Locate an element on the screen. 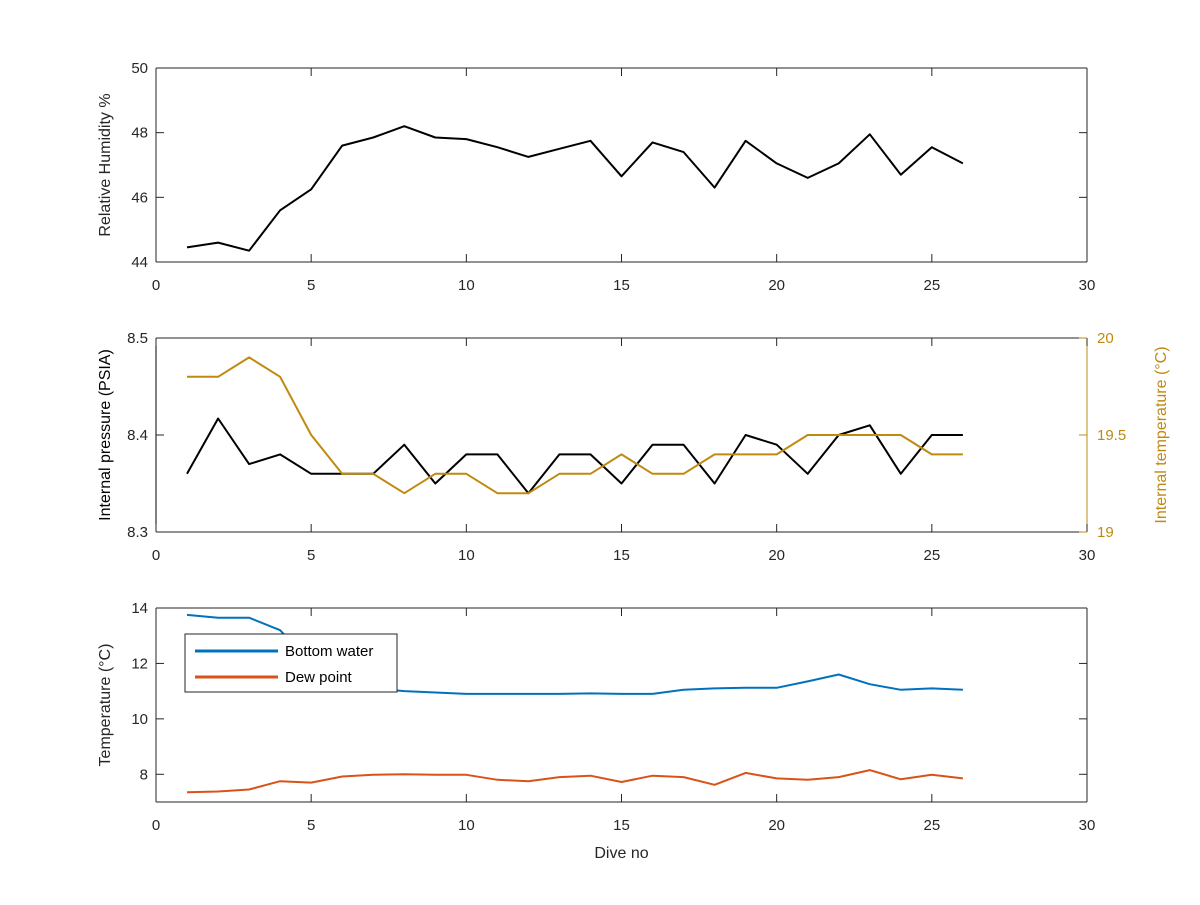 This screenshot has height=905, width=1200. legend-box is located at coordinates (291, 663).